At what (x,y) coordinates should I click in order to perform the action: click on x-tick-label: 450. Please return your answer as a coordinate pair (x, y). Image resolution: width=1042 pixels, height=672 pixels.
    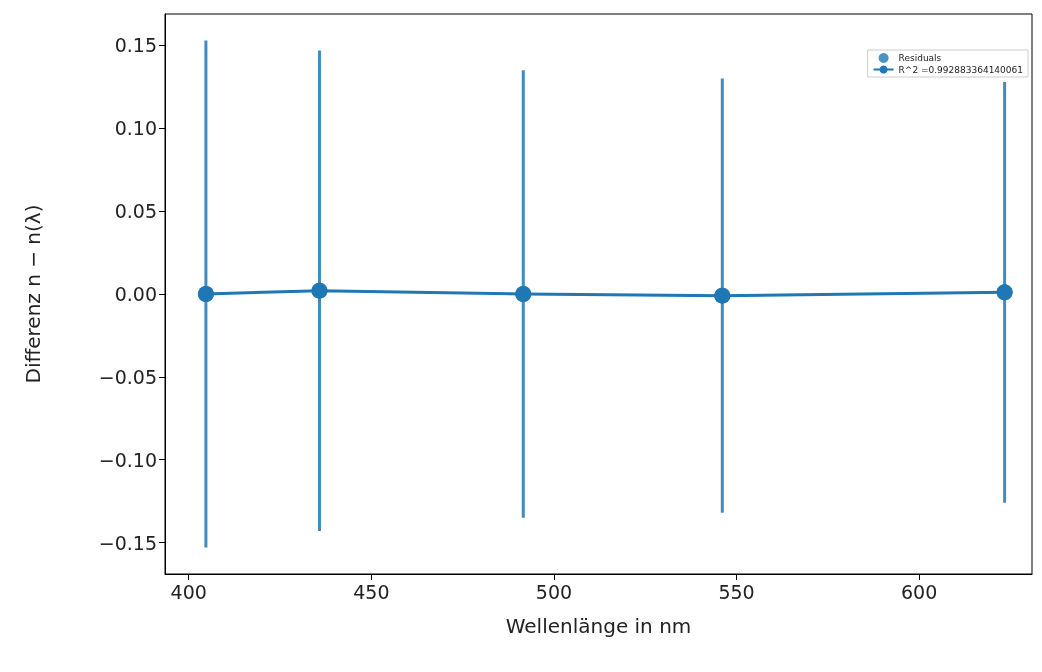
    Looking at the image, I should click on (371, 591).